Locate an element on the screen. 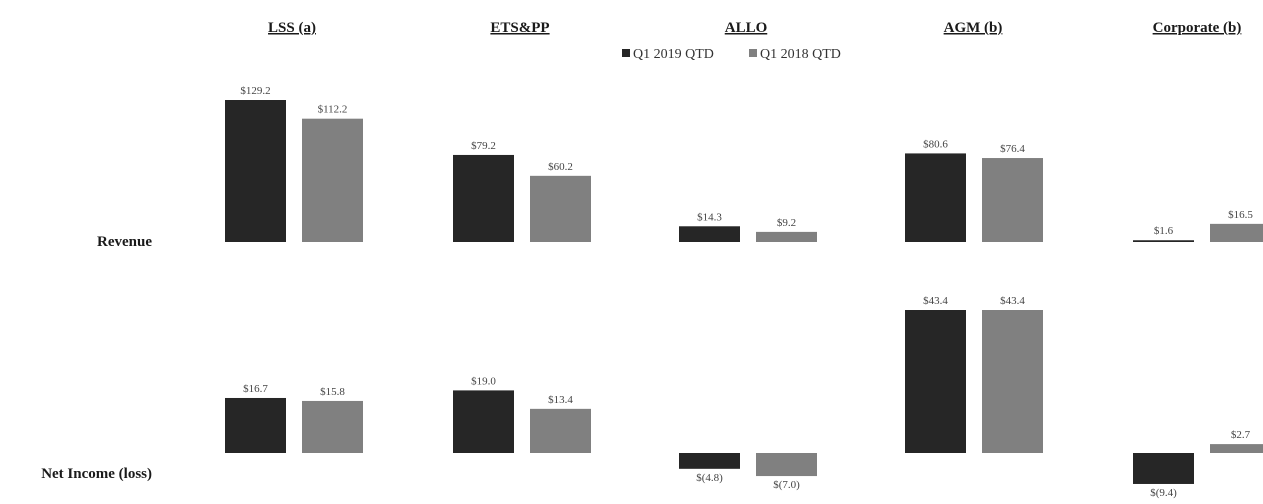 The width and height of the screenshot is (1263, 504). segment-title-agm-b: AGM (b) is located at coordinates (973, 28).